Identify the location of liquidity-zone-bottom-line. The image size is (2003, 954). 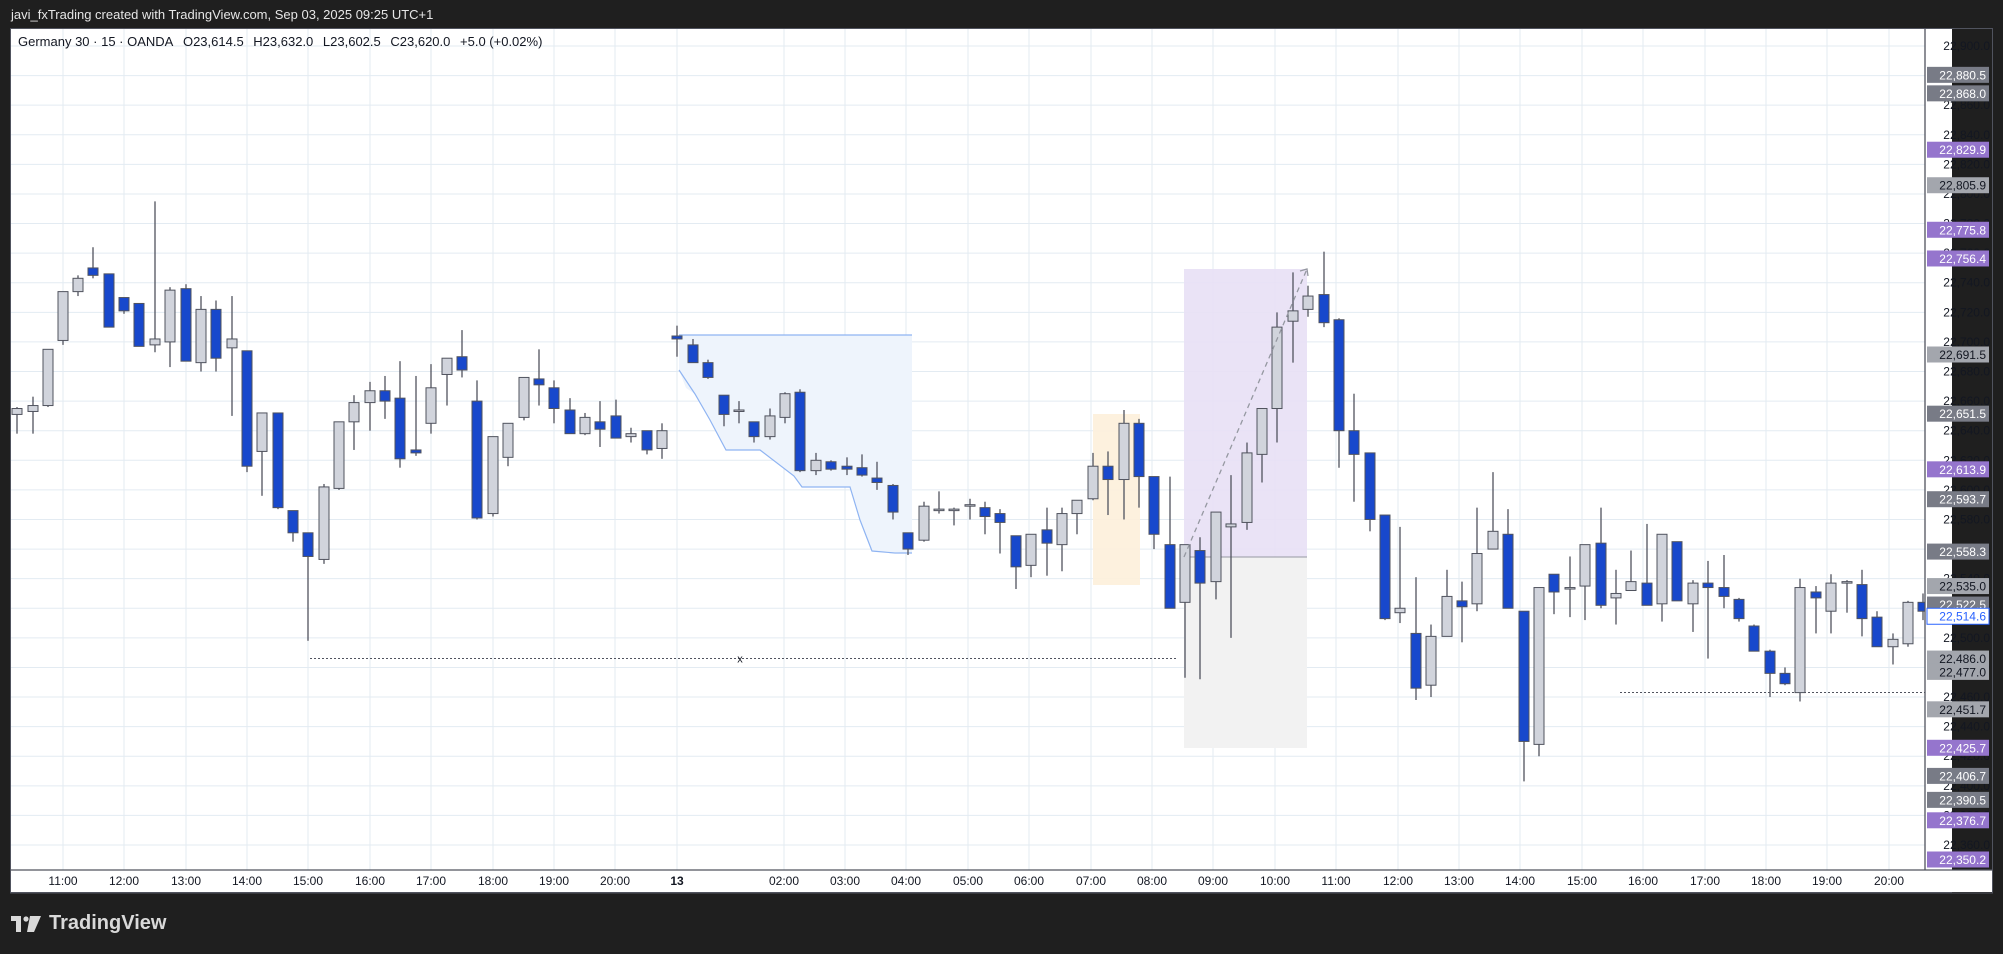
(795, 461).